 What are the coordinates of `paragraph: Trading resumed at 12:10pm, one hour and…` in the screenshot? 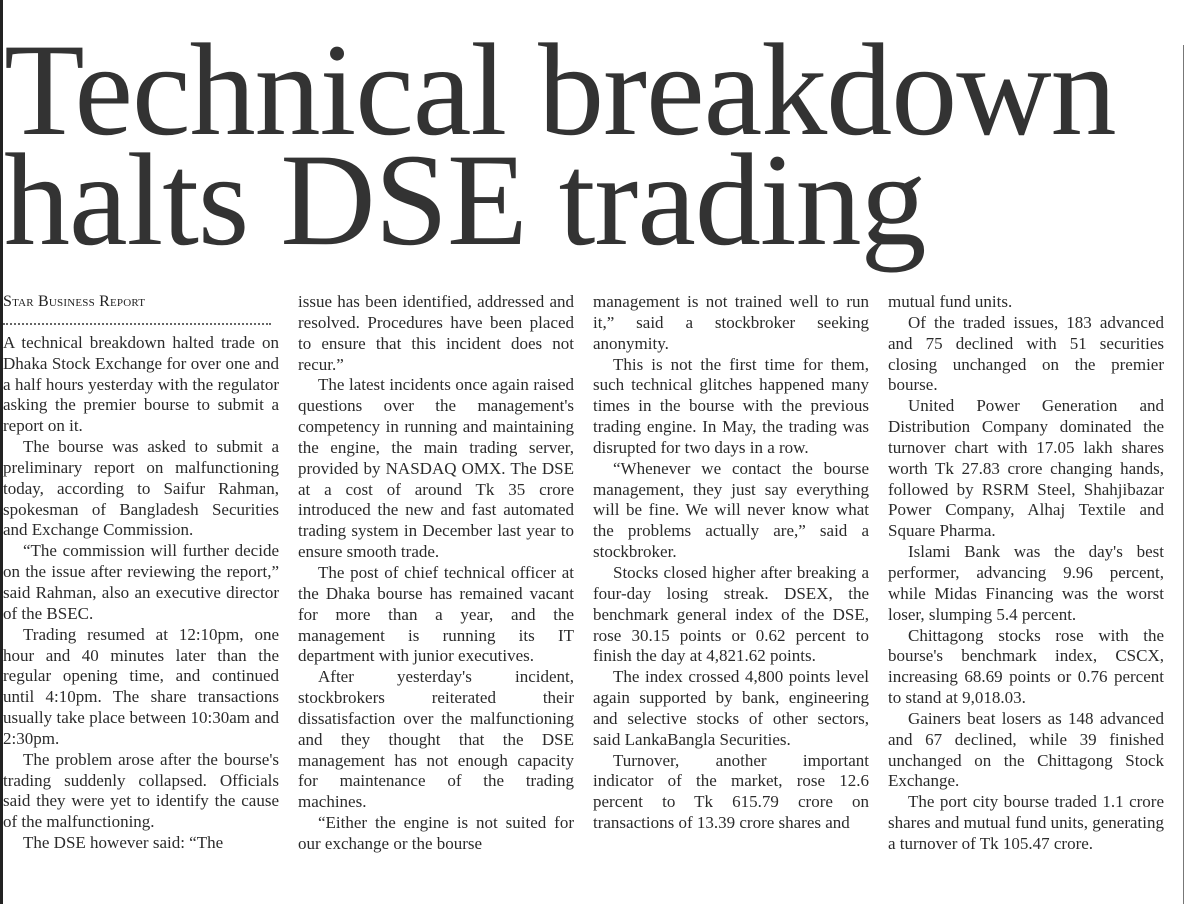 It's located at (141, 686).